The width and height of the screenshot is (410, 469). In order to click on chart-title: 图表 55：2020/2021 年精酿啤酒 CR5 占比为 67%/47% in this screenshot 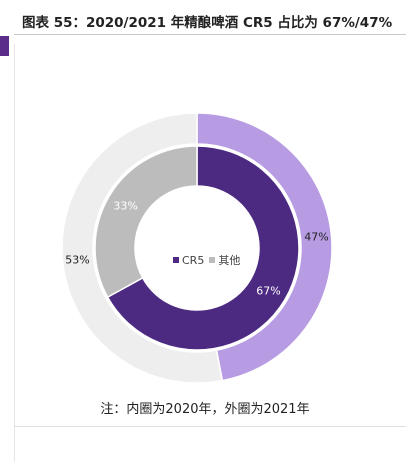, I will do `click(207, 23)`.